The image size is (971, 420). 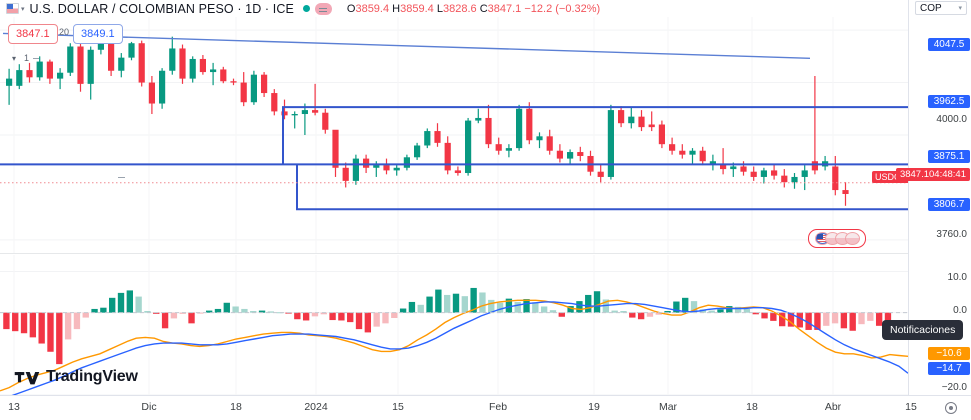 What do you see at coordinates (914, 174) in the screenshot?
I see `current-price-value: 3847.1` at bounding box center [914, 174].